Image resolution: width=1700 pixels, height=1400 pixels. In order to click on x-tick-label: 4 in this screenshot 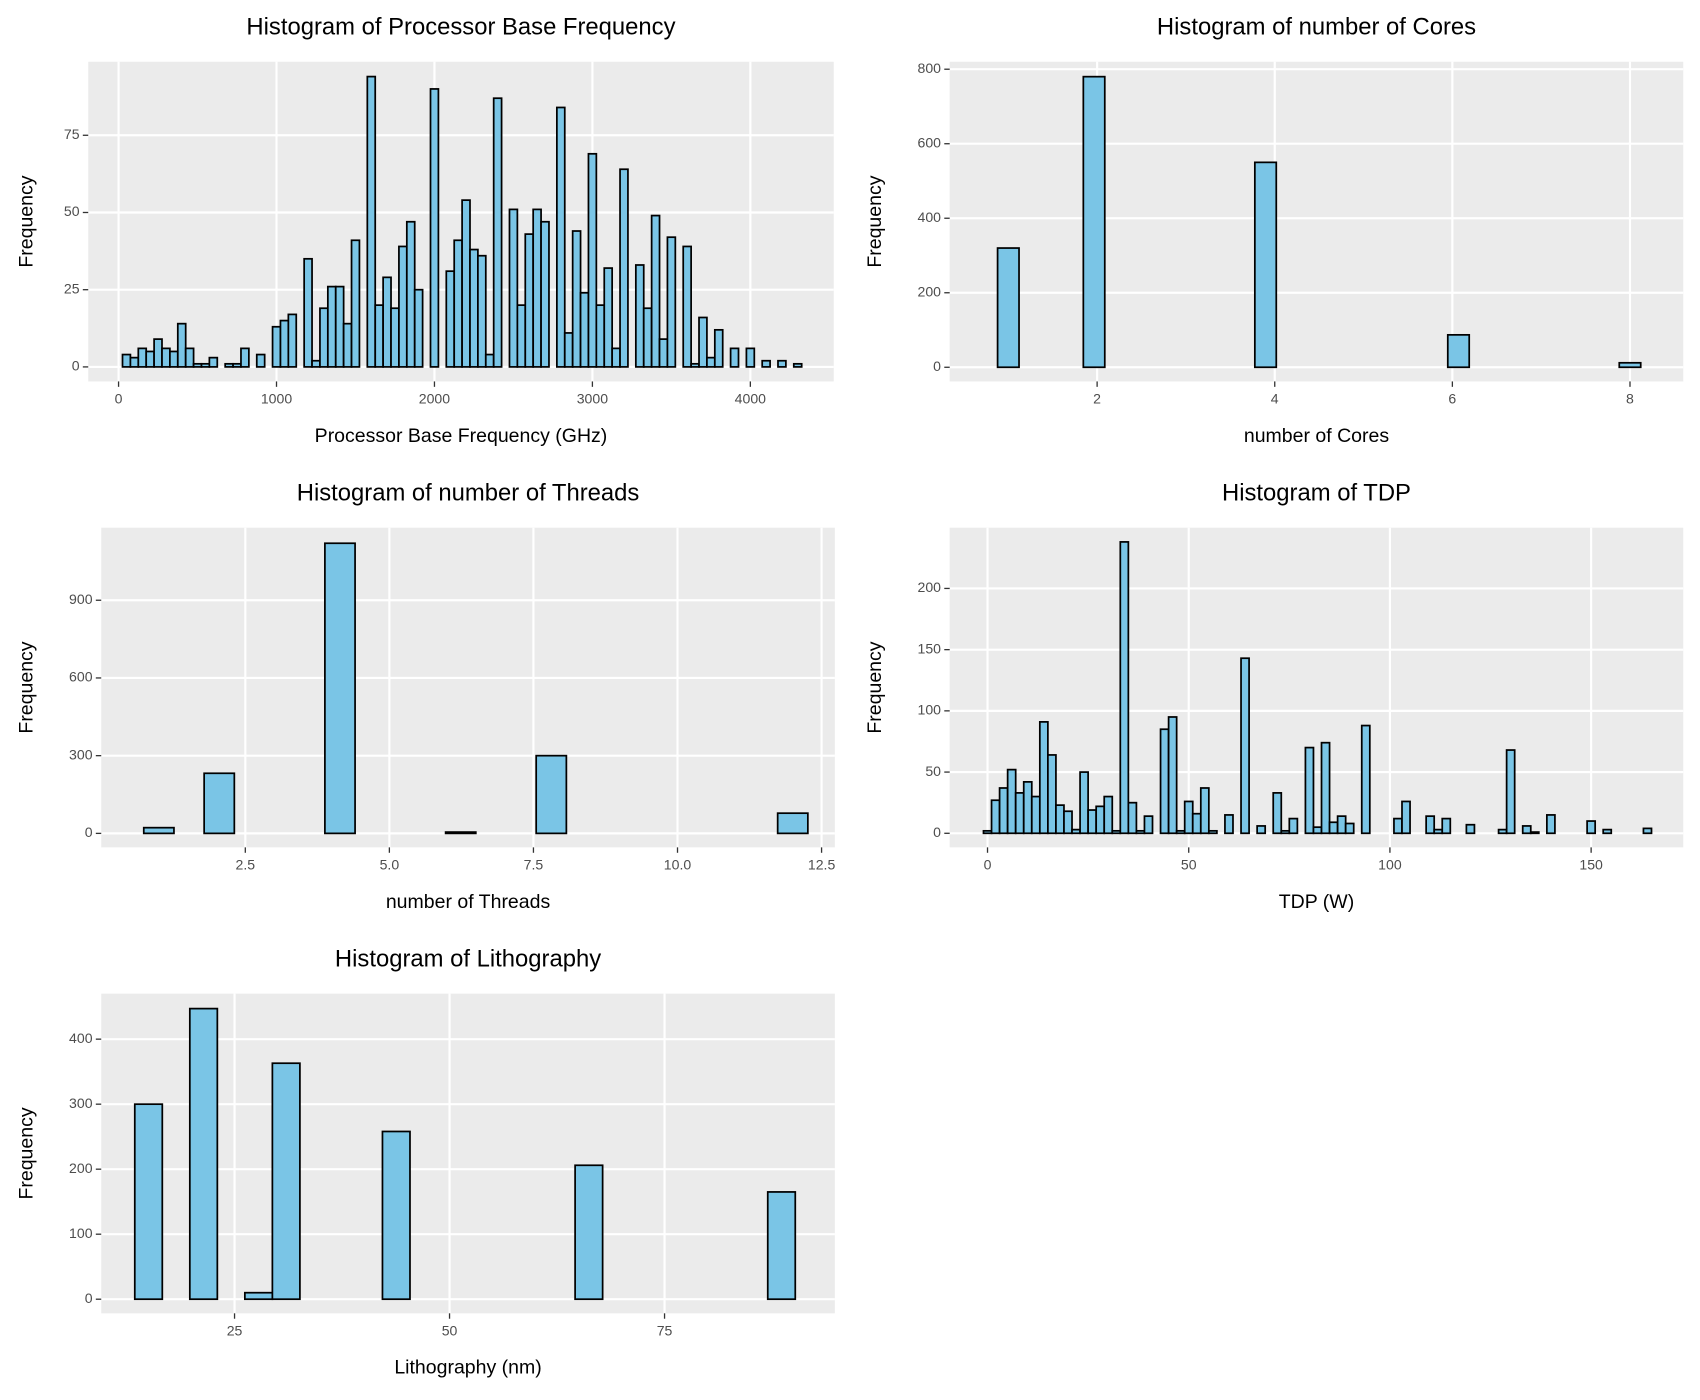, I will do `click(1275, 399)`.